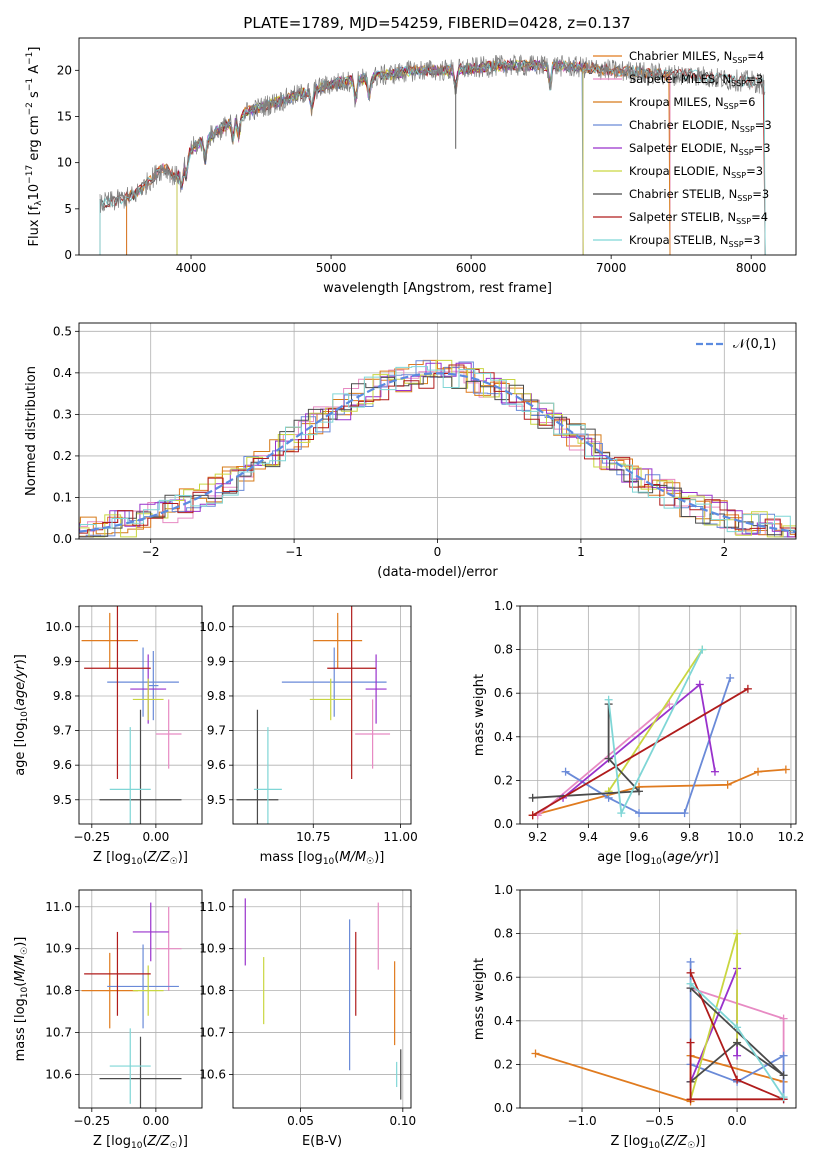 This screenshot has width=819, height=1170. I want to click on y-axis-label: age [log10(age/yr)], so click(21, 715).